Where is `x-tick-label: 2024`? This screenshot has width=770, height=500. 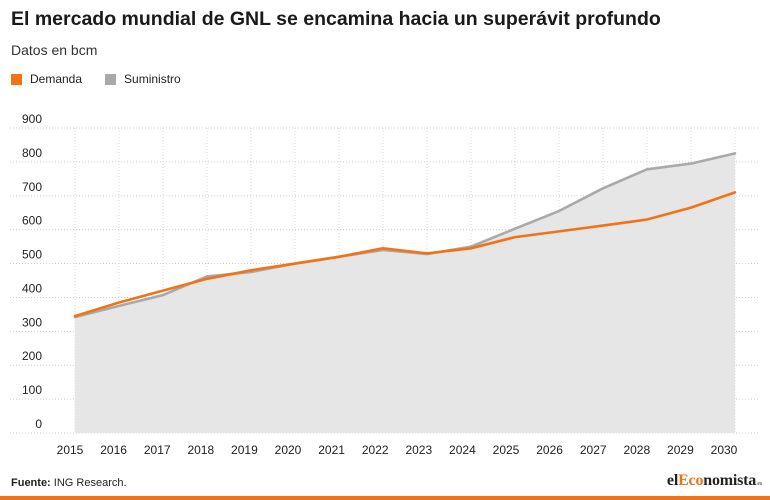
x-tick-label: 2024 is located at coordinates (462, 450).